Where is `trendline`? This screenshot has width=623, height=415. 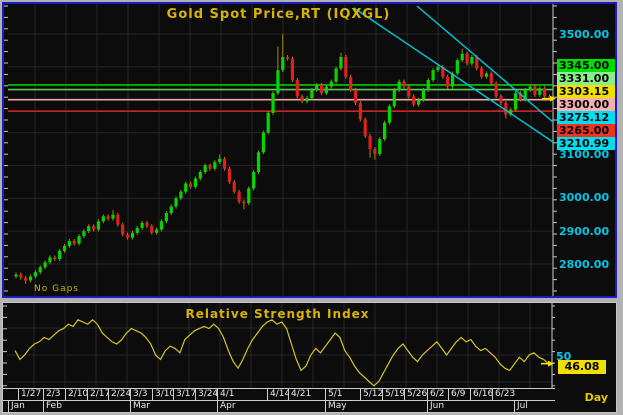
trendline is located at coordinates (453, 75).